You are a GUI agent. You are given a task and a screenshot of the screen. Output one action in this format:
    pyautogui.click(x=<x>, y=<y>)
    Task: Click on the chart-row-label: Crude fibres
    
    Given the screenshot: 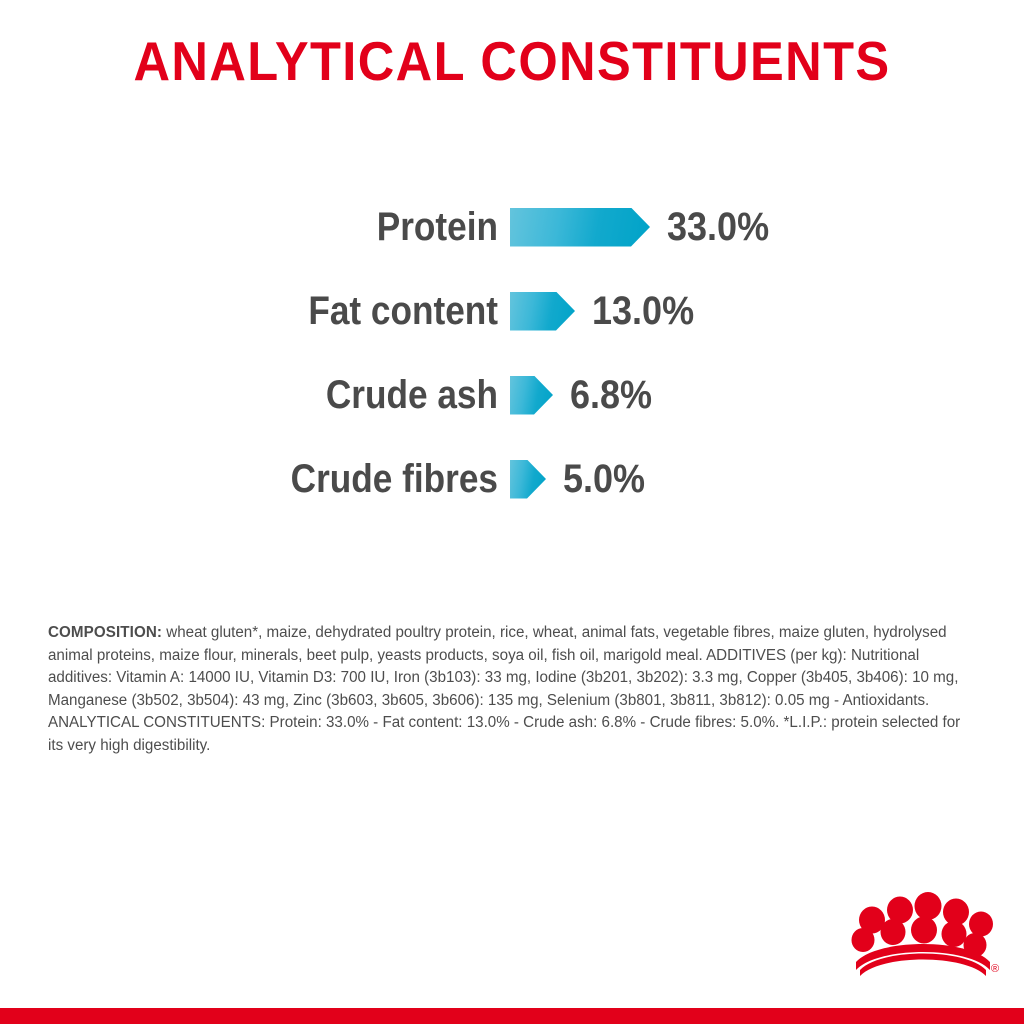 What is the action you would take?
    pyautogui.click(x=394, y=479)
    